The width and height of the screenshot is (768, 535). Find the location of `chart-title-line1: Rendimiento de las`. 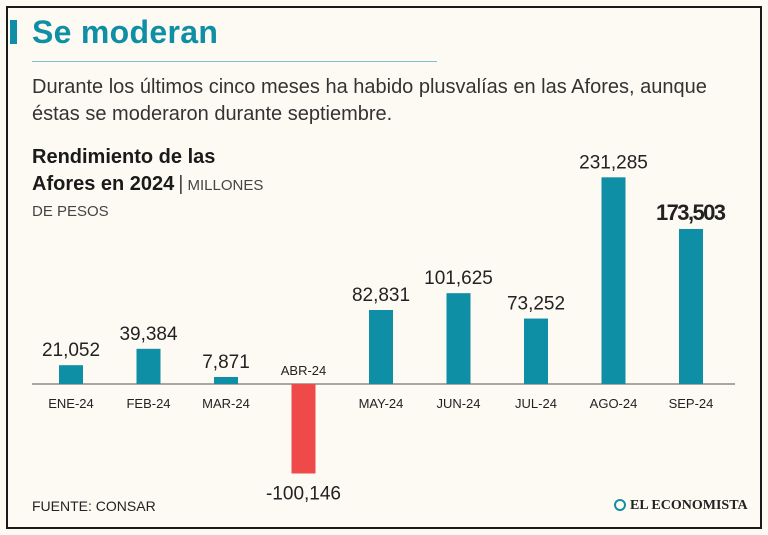

chart-title-line1: Rendimiento de las is located at coordinates (124, 157).